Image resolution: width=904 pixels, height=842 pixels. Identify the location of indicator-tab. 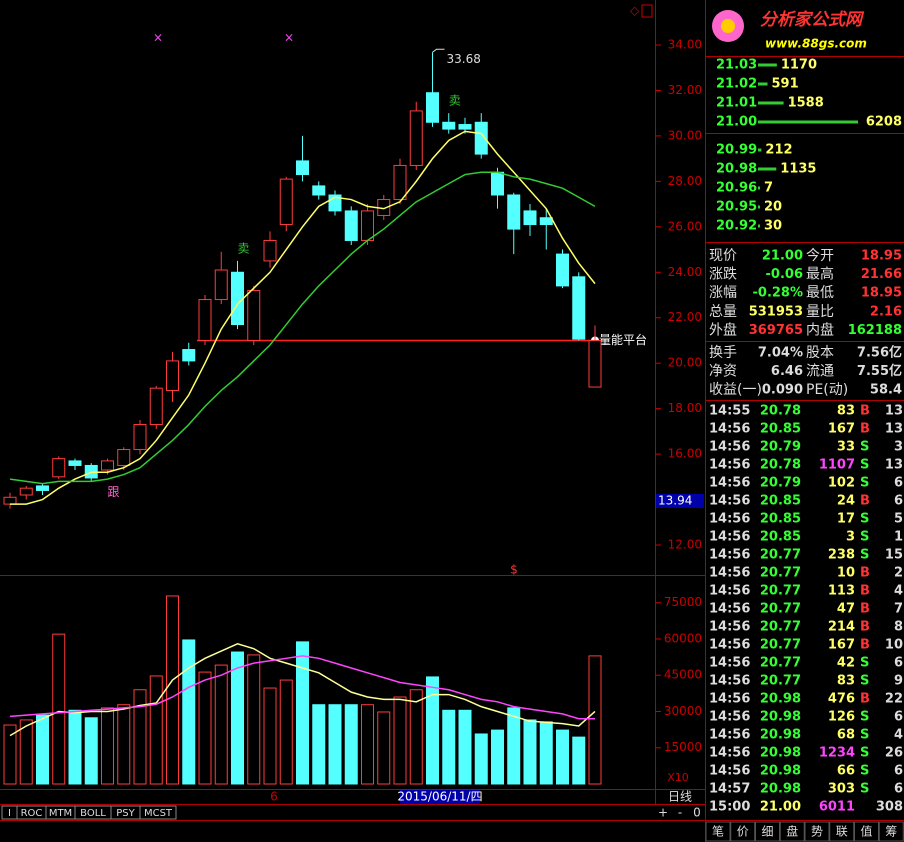
(158, 812).